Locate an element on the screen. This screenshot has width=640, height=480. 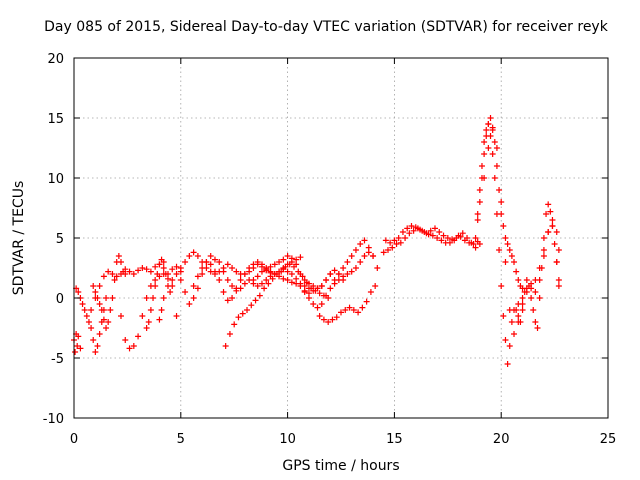
x-tick-label: 5 is located at coordinates (181, 439).